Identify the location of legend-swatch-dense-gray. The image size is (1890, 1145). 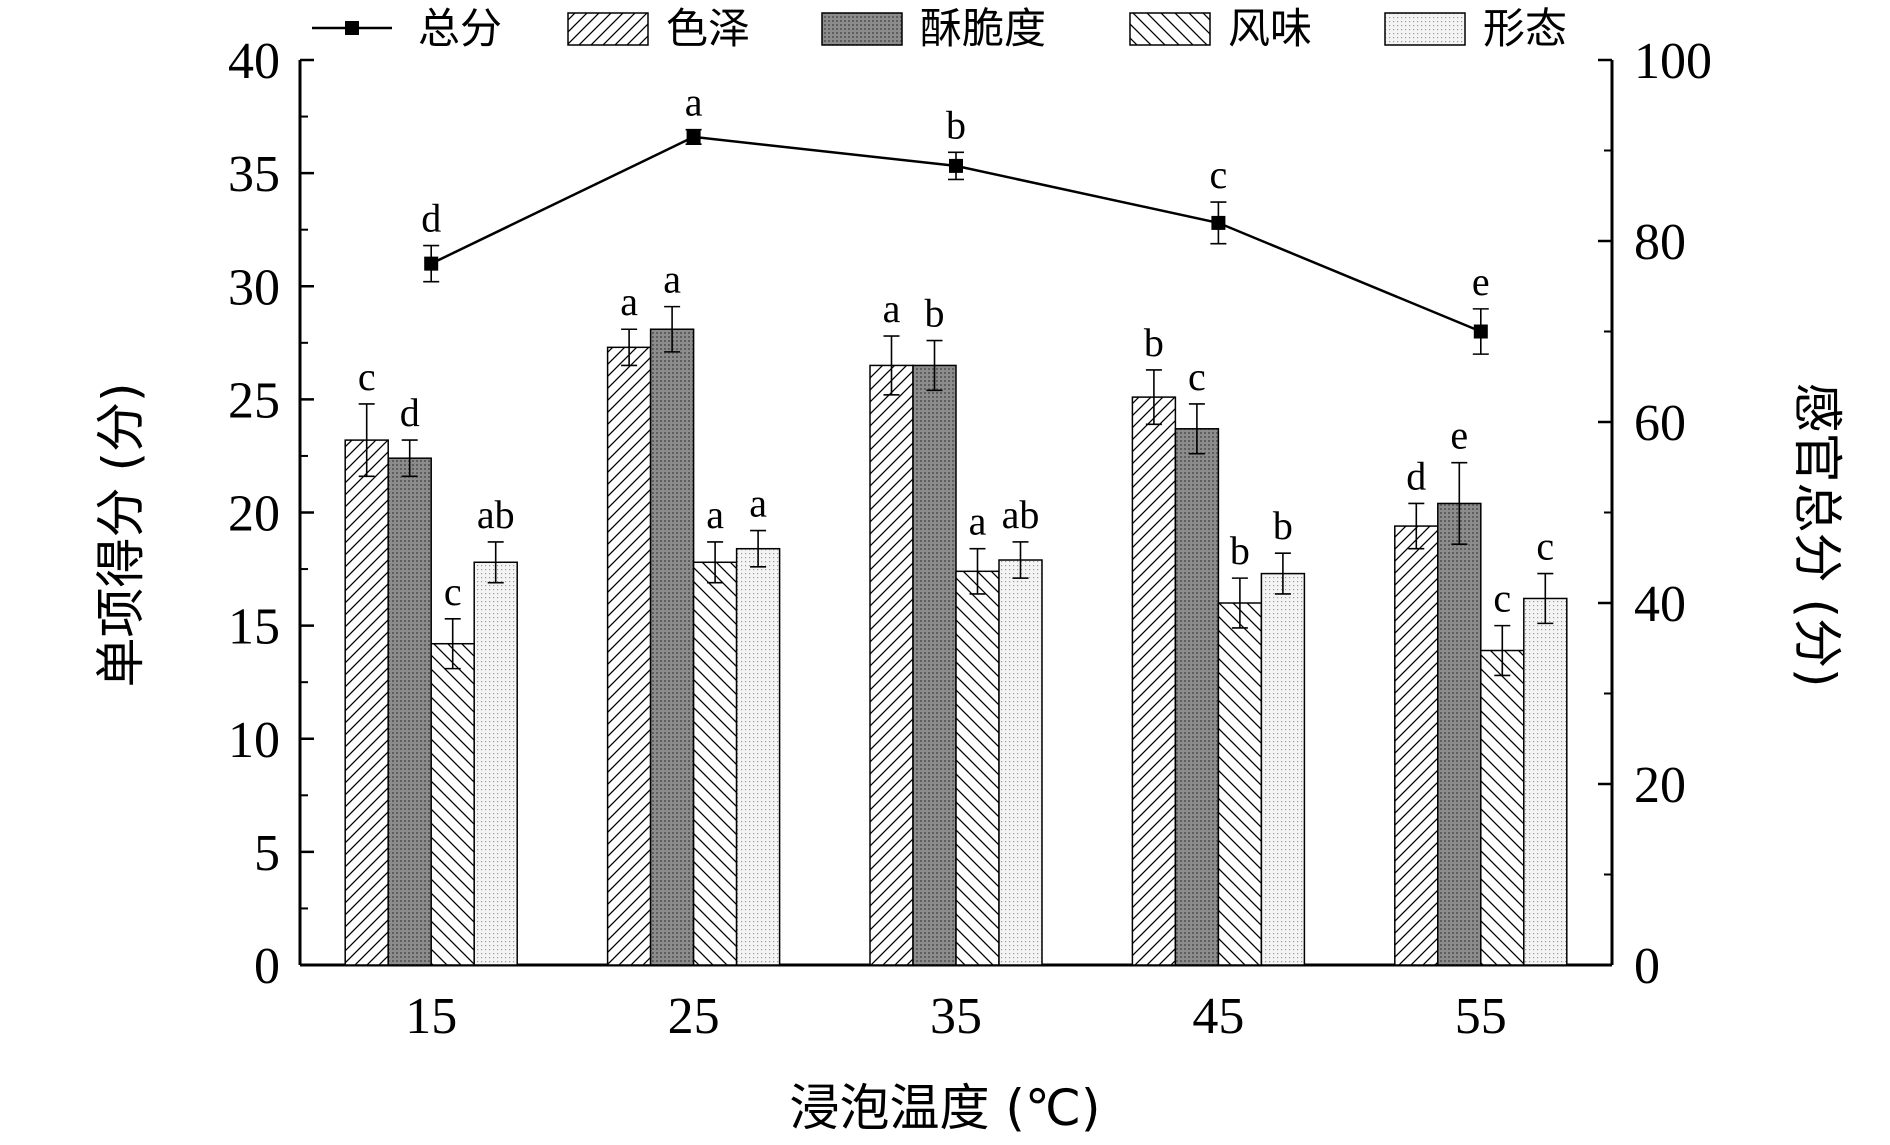
(862, 29).